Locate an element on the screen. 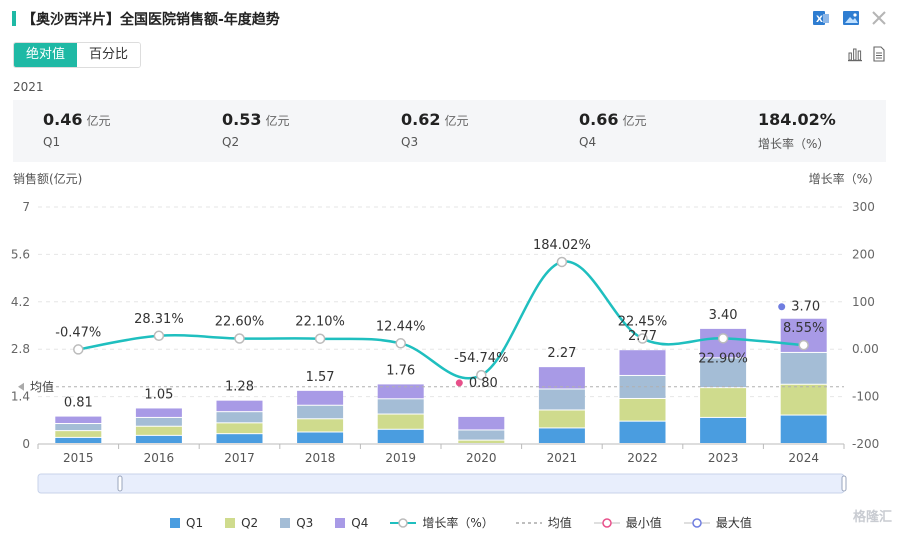 The width and height of the screenshot is (900, 536). x-tick-label: 2016 is located at coordinates (159, 458).